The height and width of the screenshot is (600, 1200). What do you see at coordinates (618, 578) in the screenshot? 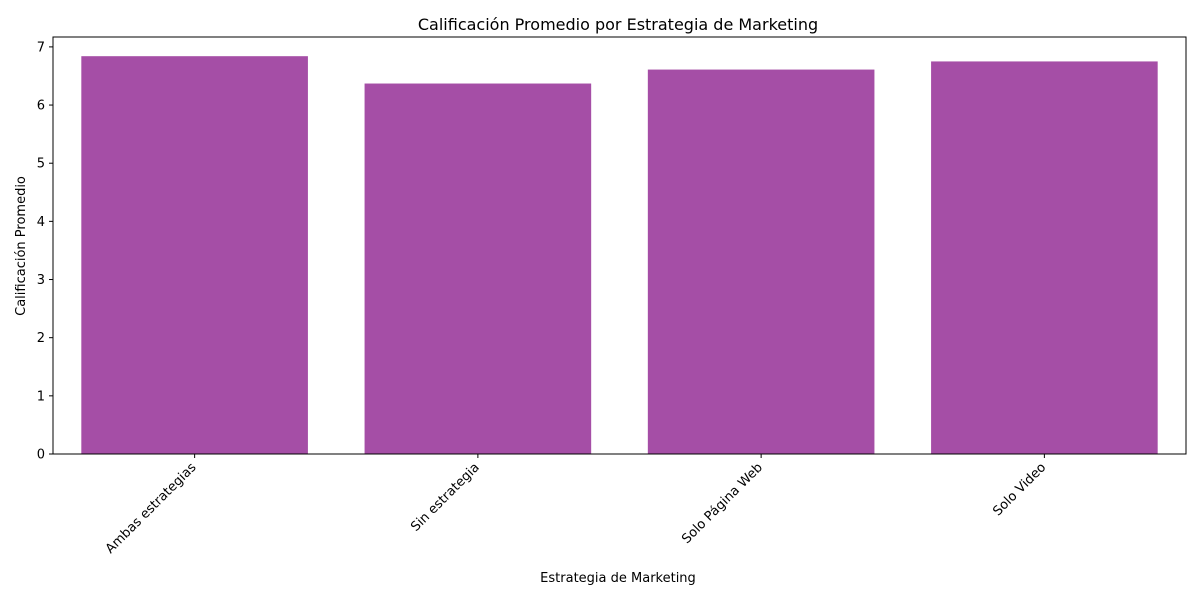
I see `x-axis-label: Estrategia de Marketing` at bounding box center [618, 578].